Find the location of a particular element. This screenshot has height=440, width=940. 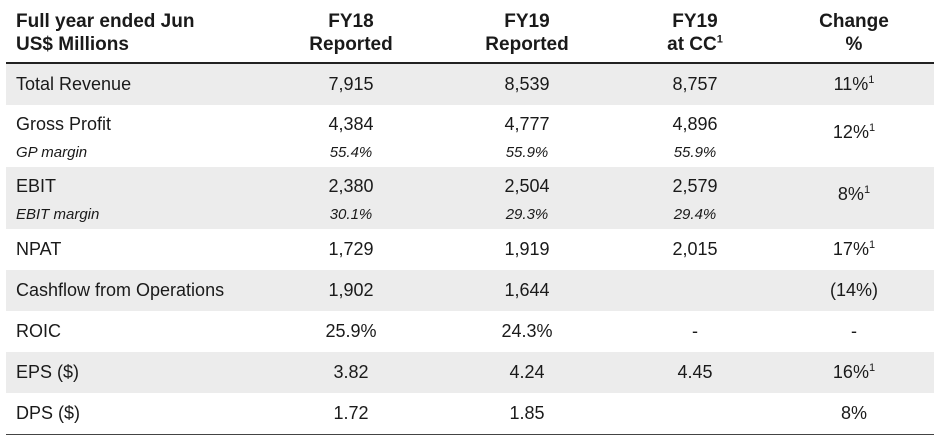

cell-fy19: 1,919 is located at coordinates (527, 249).